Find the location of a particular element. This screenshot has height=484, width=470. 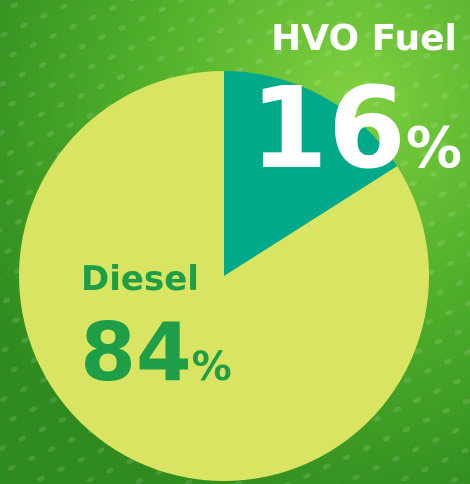

slice-value-label: 16% is located at coordinates (356, 129).